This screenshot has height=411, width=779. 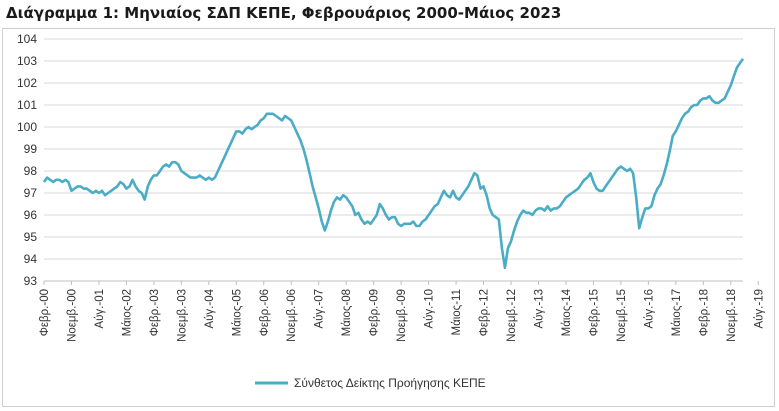 I want to click on x-tick-label: Αύγ.-16, so click(x=649, y=309).